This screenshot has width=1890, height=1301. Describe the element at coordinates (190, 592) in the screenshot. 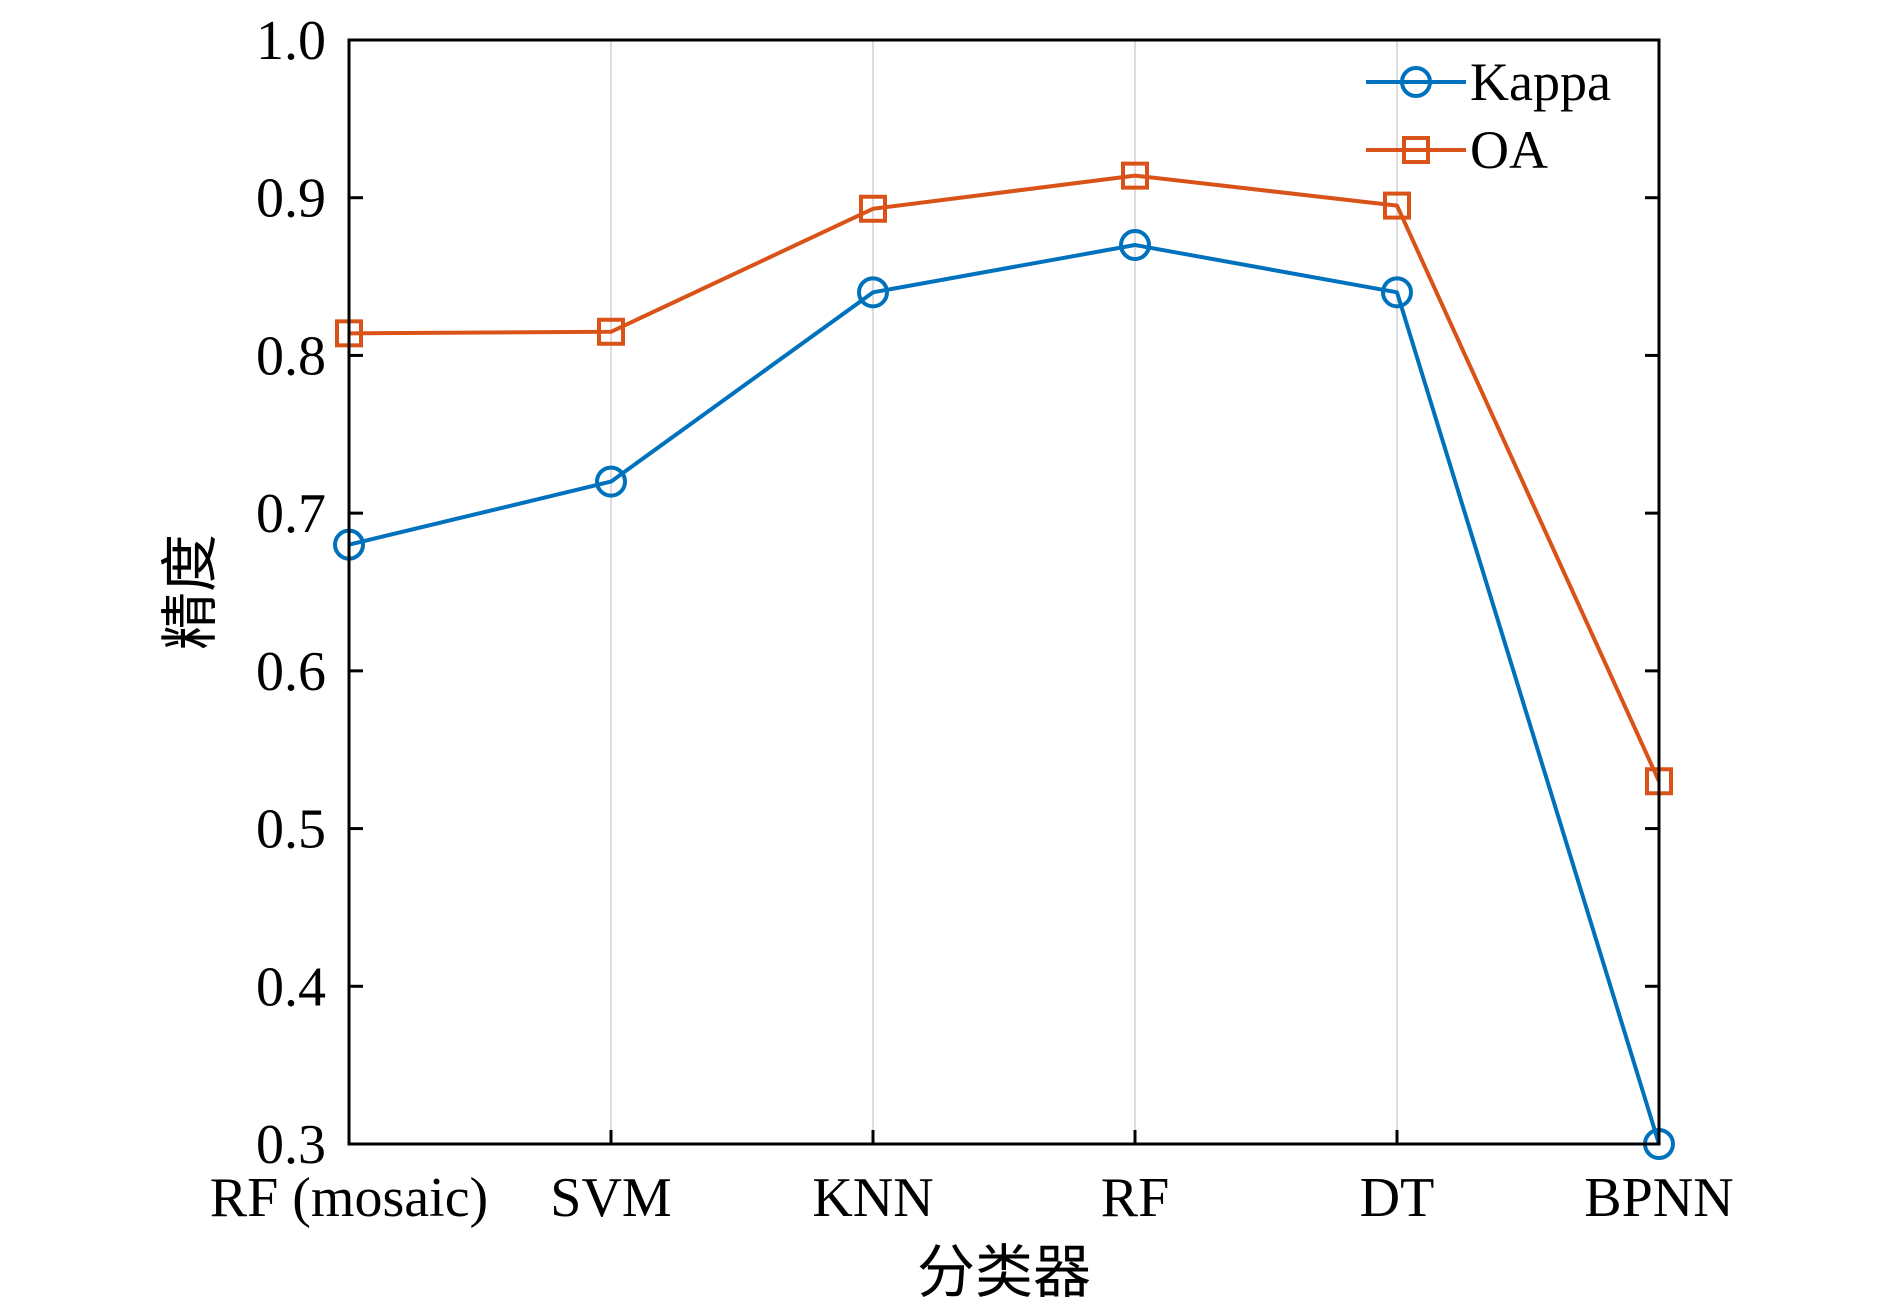

I see `y-axis-label: 精度` at that location.